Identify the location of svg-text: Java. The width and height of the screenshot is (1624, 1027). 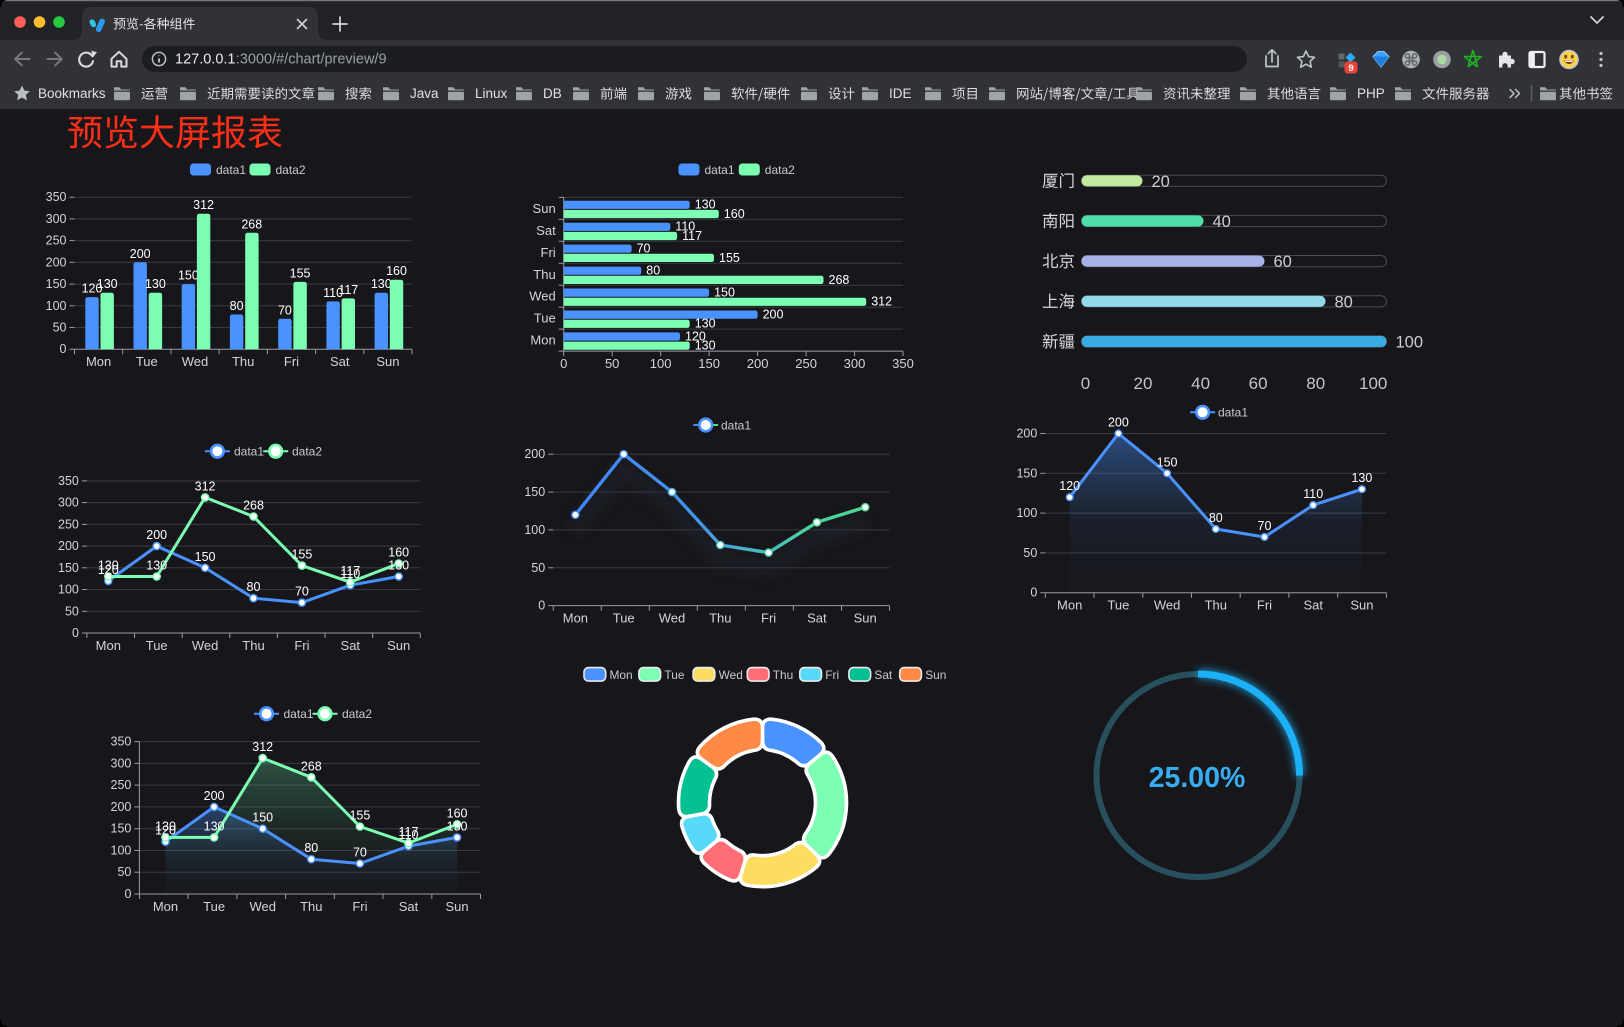
(424, 93).